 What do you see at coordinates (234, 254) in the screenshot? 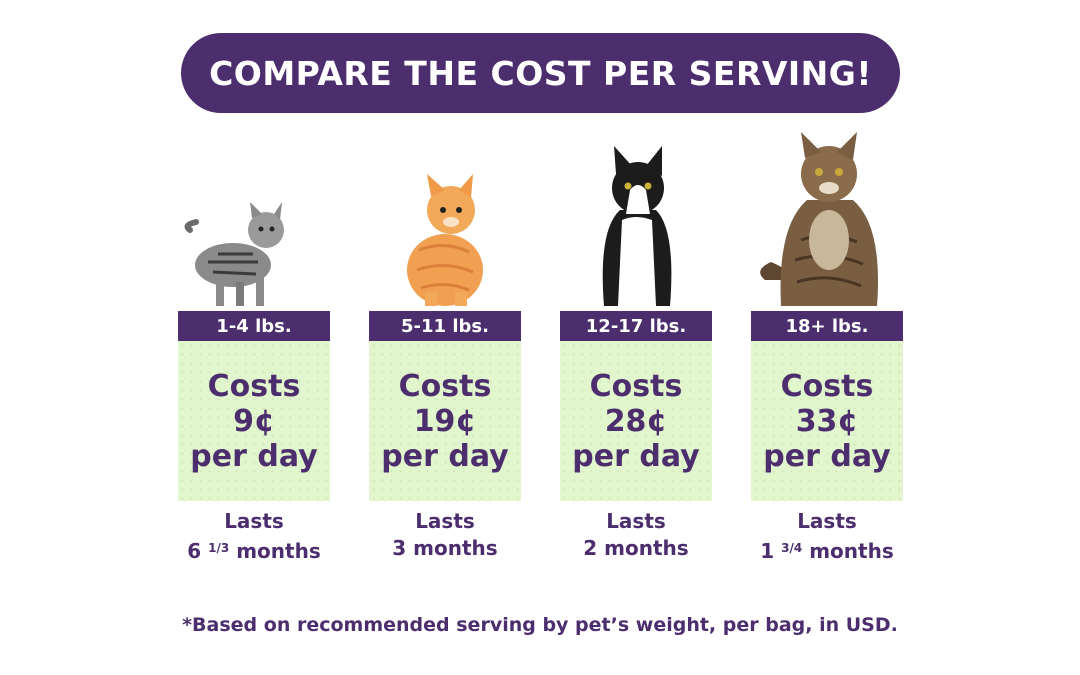
I see `tabby-kitten-icon` at bounding box center [234, 254].